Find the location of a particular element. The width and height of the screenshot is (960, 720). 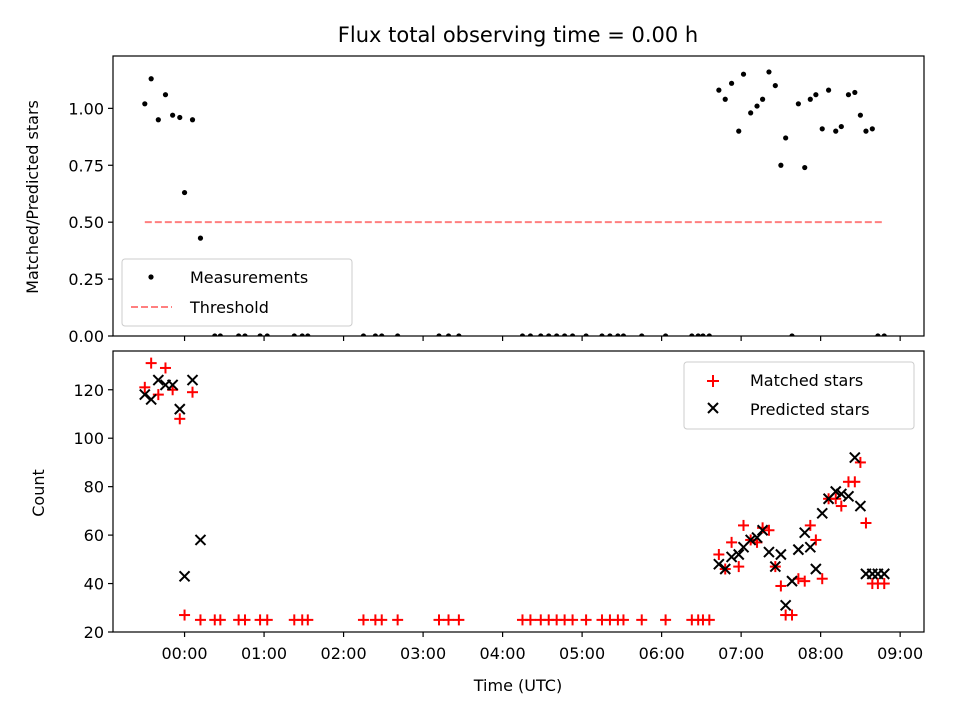

bottom-x-tick-label: 05:00 is located at coordinates (582, 653).